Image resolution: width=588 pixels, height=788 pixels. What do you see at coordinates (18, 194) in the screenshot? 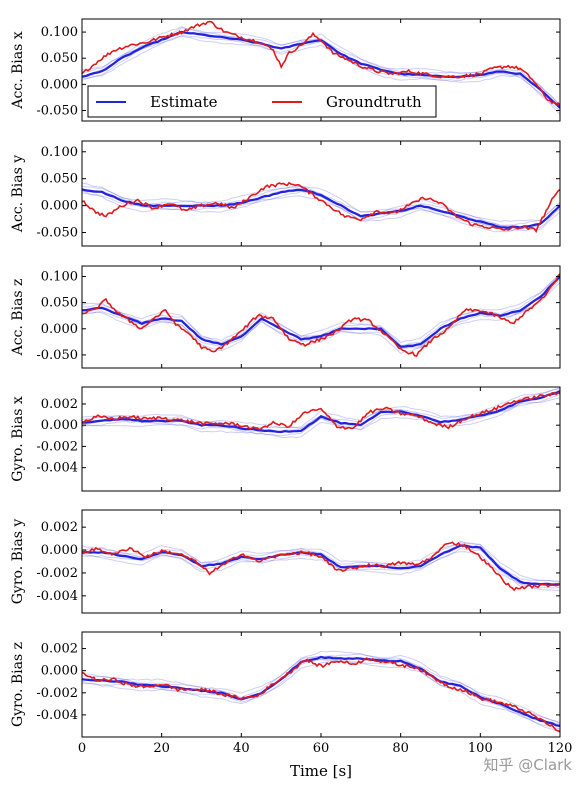
I see `y-axis-label: Acc. Bias y` at bounding box center [18, 194].